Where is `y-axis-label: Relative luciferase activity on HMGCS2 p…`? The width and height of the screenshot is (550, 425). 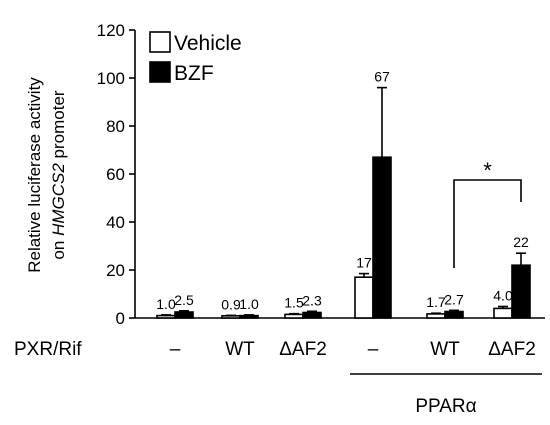 y-axis-label: Relative luciferase activity on HMGCS2 p… is located at coordinates (46, 175).